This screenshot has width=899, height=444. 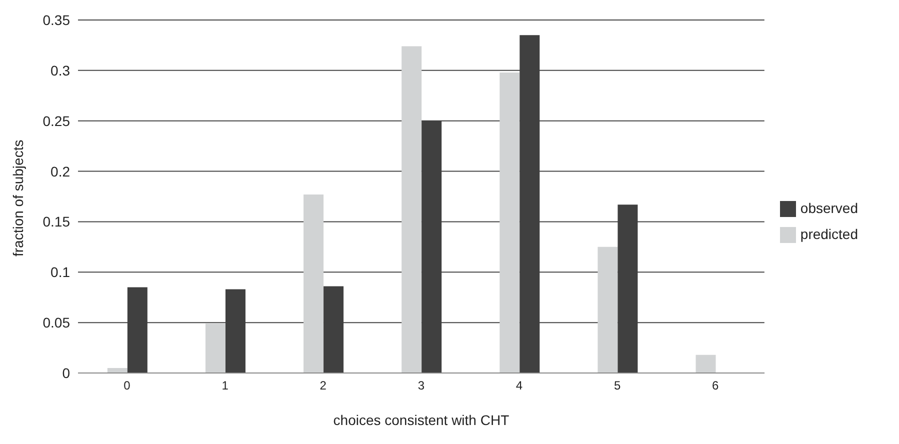 What do you see at coordinates (56, 120) in the screenshot?
I see `y-tick-label: 0.25` at bounding box center [56, 120].